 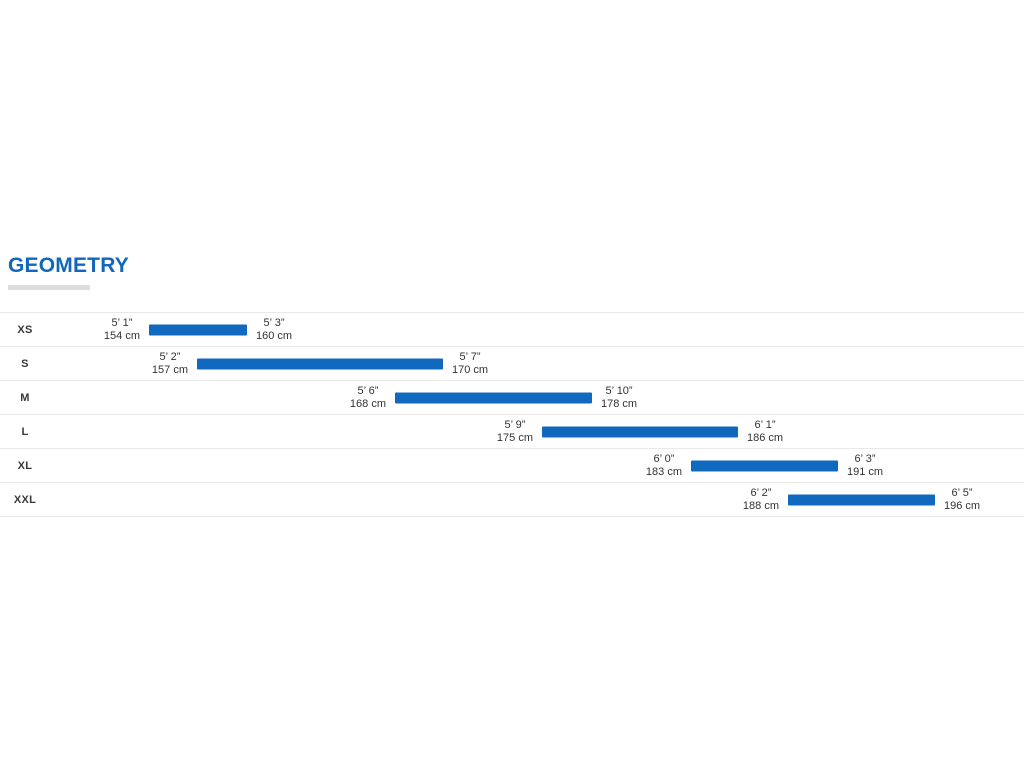 I want to click on min-height-cm: 183 cm, so click(x=663, y=471).